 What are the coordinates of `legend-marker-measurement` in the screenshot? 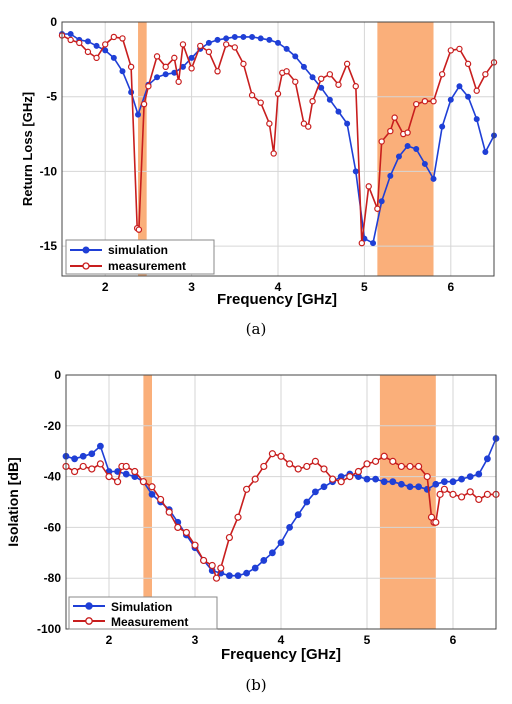 It's located at (86, 266).